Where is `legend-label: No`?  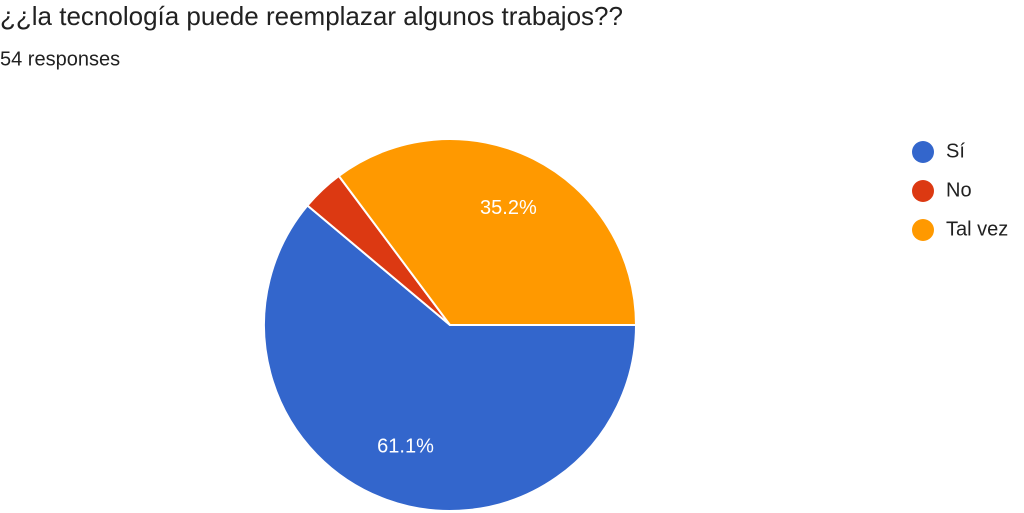 legend-label: No is located at coordinates (959, 190).